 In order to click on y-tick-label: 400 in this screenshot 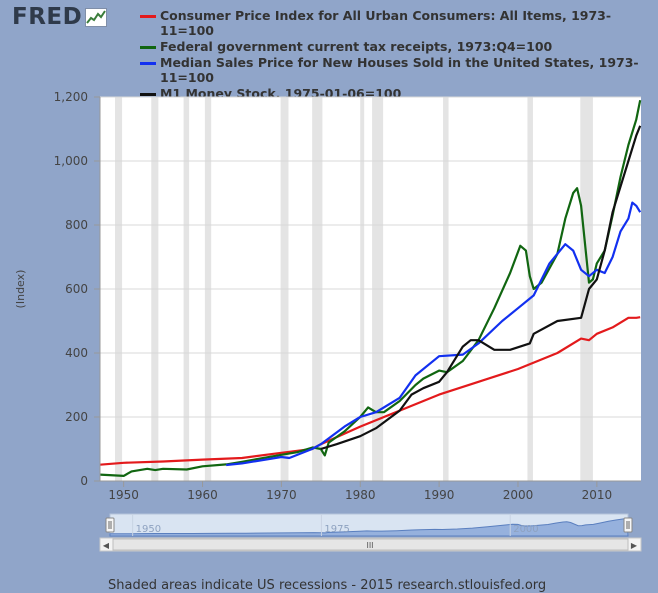, I will do `click(76, 353)`.